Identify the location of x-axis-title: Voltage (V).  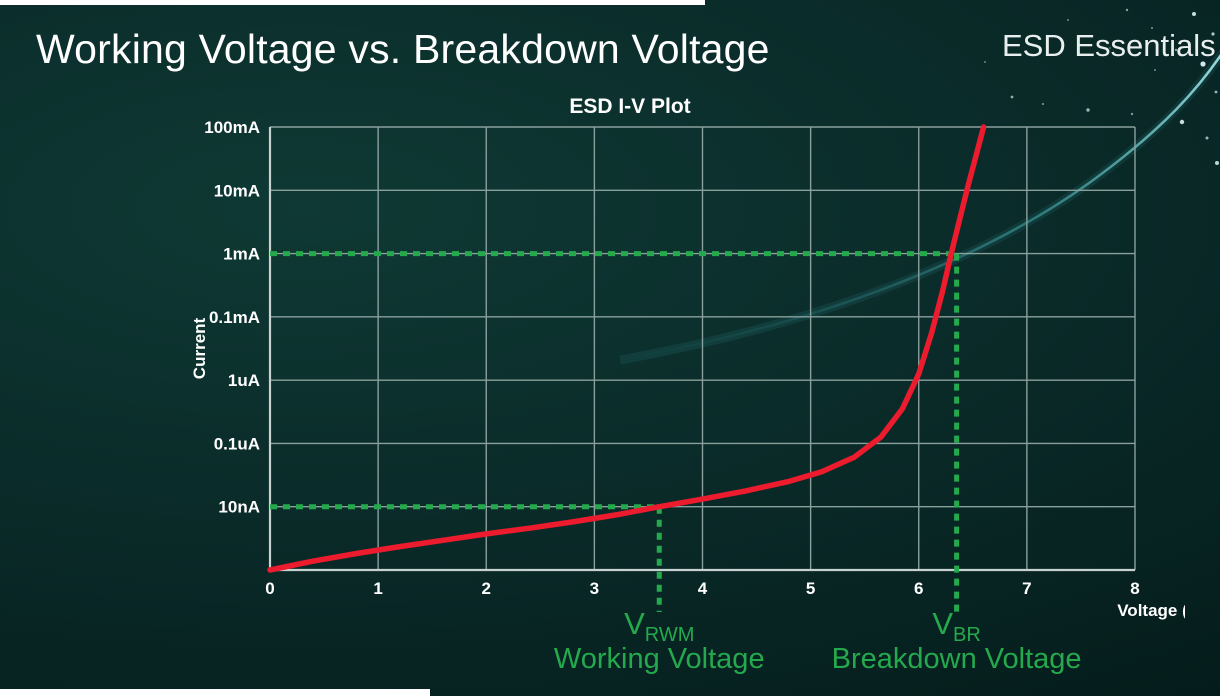
(1151, 610).